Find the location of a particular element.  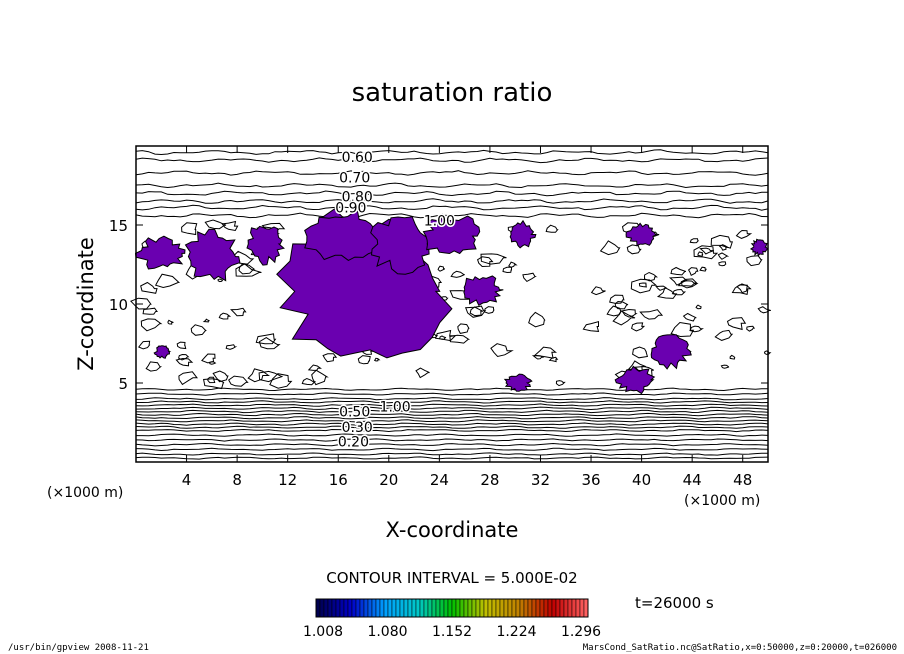

x-tick-label: 8 is located at coordinates (237, 480).